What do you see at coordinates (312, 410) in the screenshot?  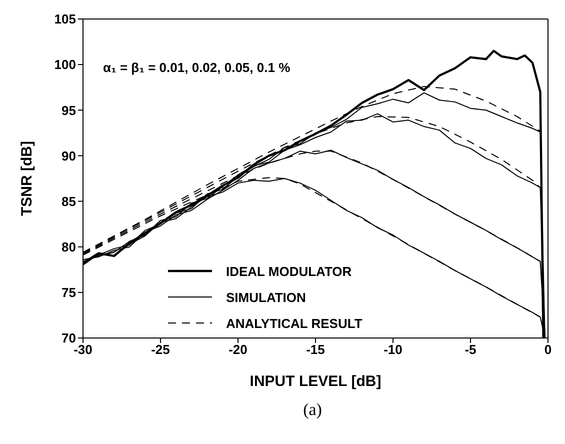 I see `text: (a)` at bounding box center [312, 410].